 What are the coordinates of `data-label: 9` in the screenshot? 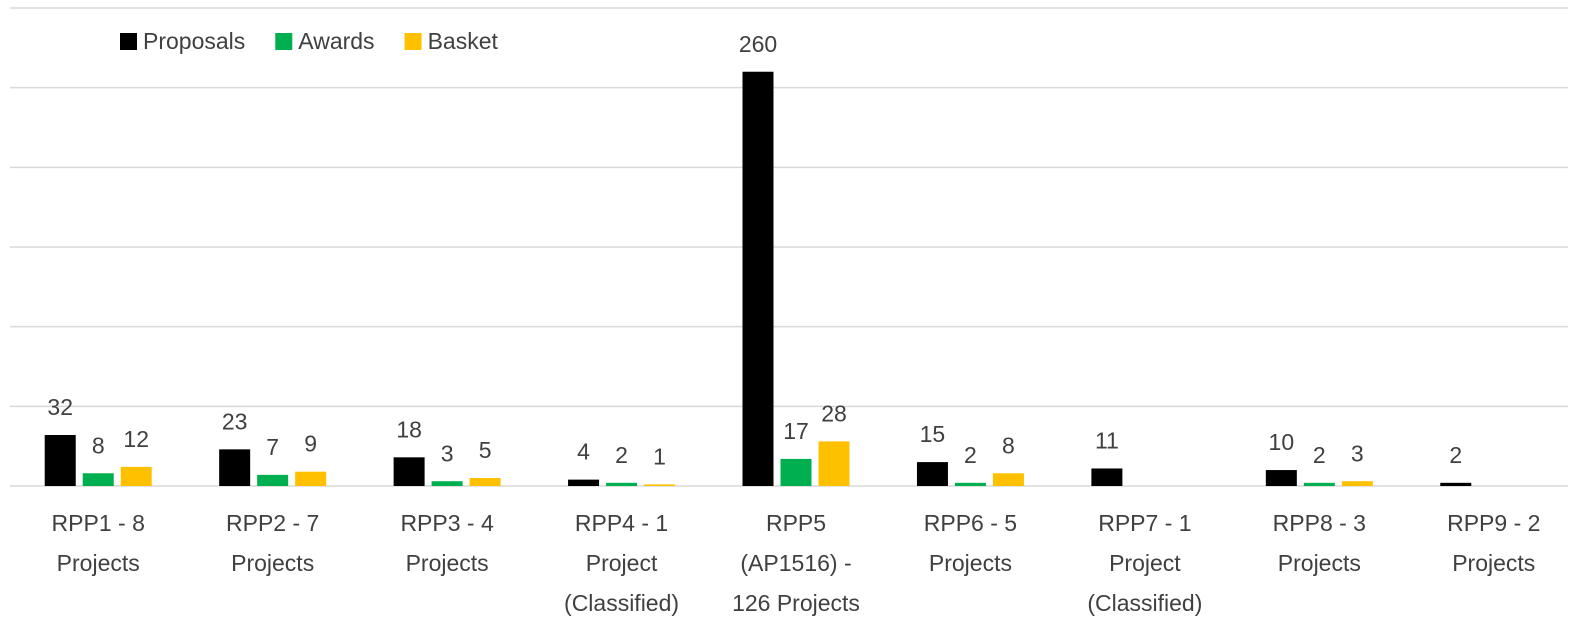 It's located at (310, 444).